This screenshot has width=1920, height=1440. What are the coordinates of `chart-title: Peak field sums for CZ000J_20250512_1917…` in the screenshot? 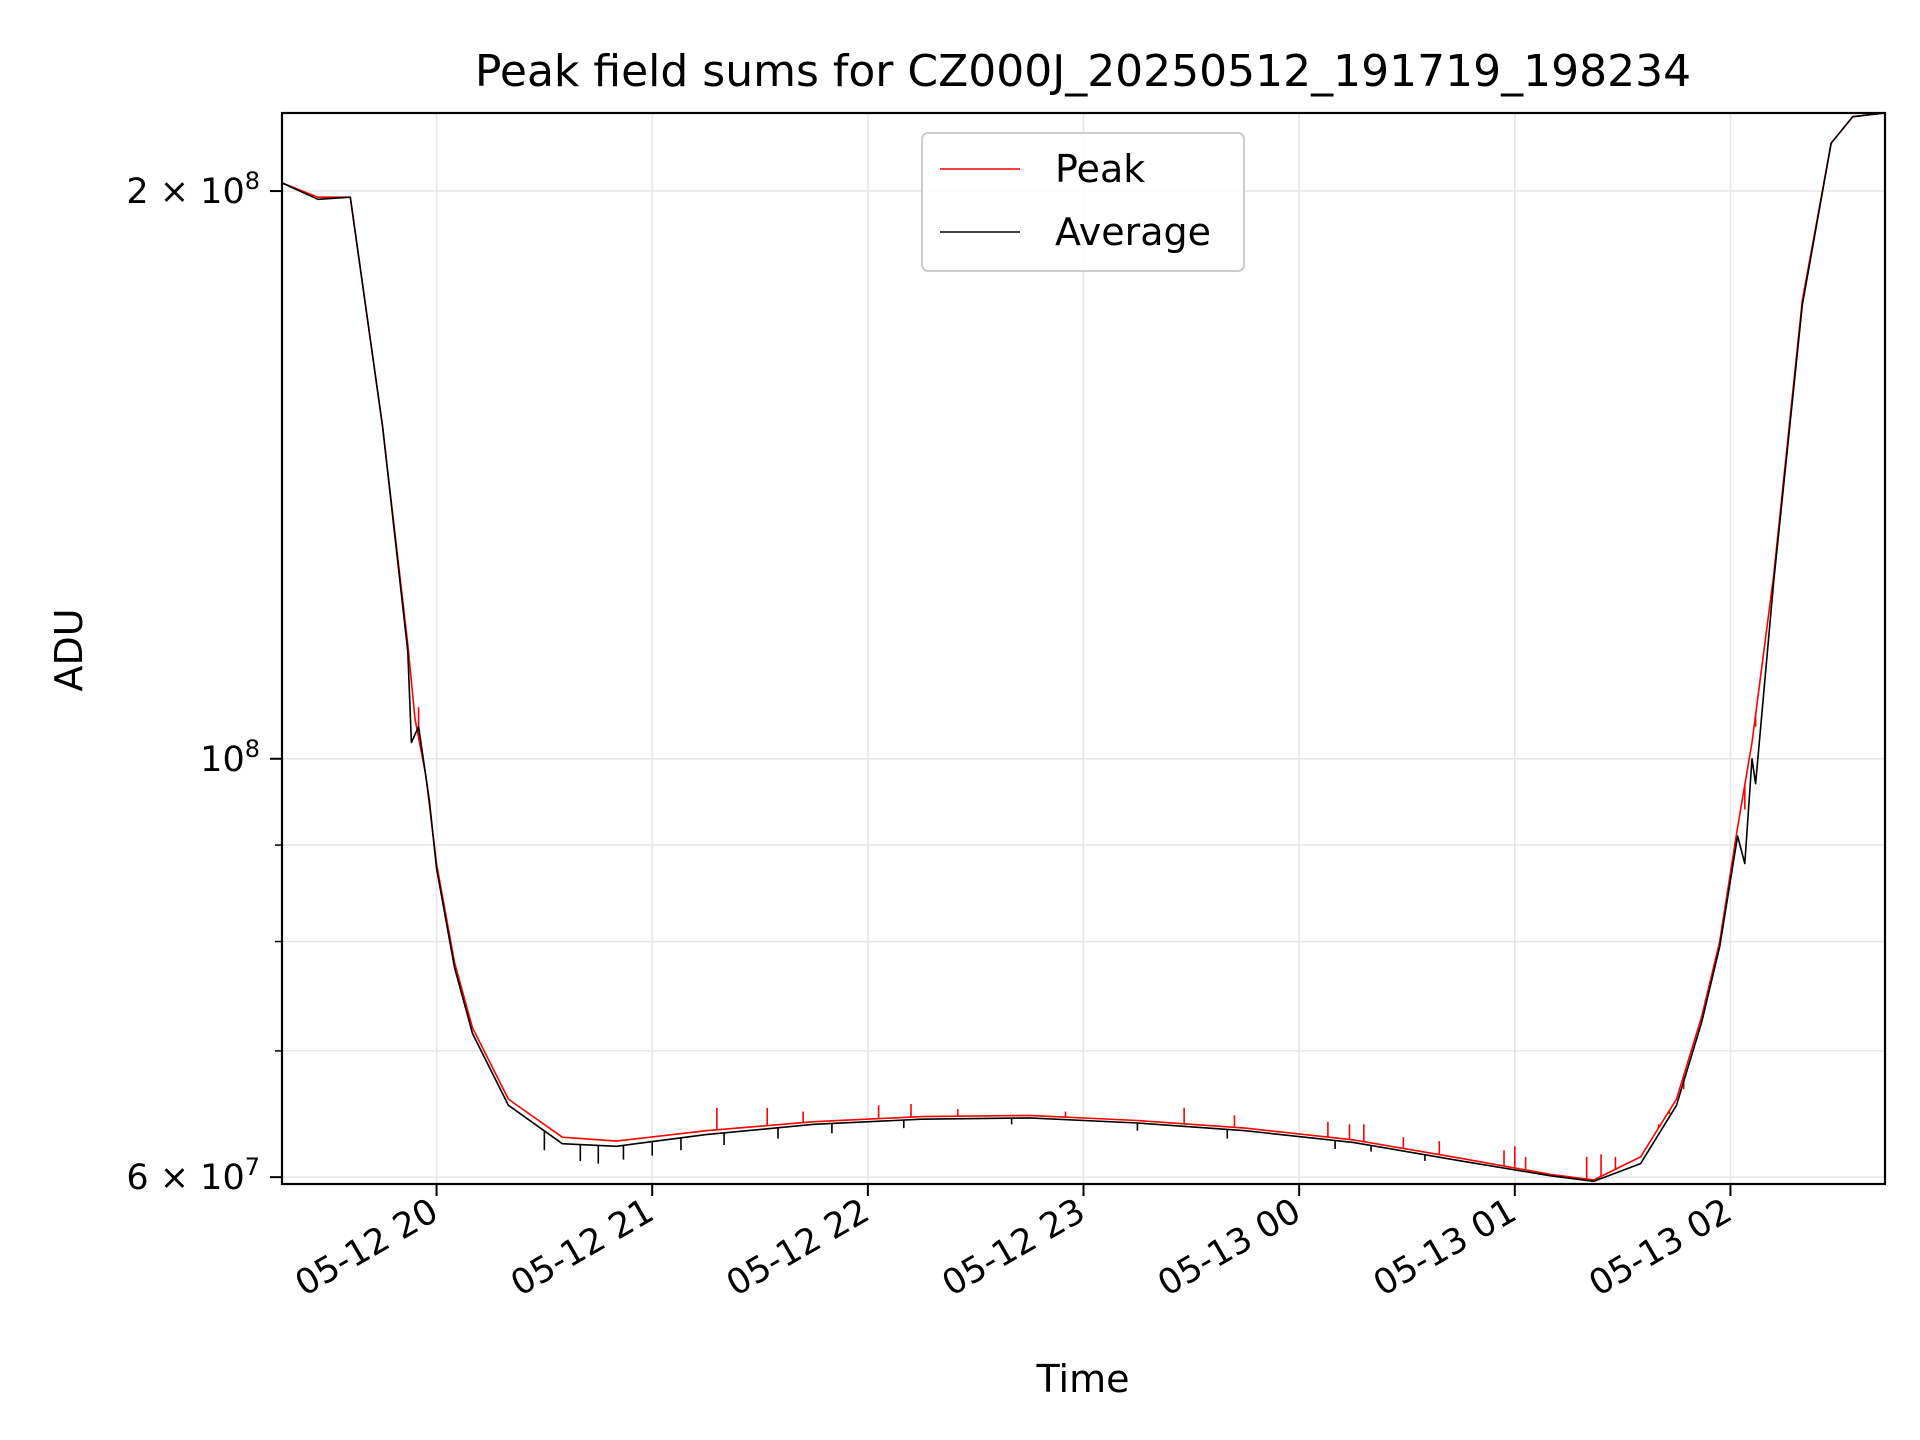 It's located at (1083, 71).